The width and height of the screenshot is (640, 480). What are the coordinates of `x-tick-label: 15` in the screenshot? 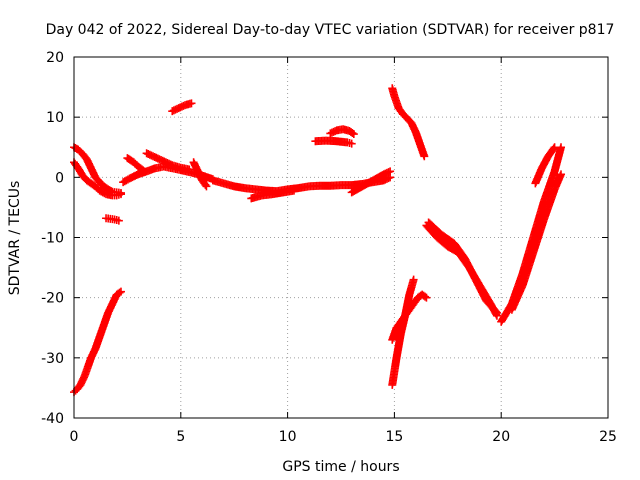 It's located at (394, 437).